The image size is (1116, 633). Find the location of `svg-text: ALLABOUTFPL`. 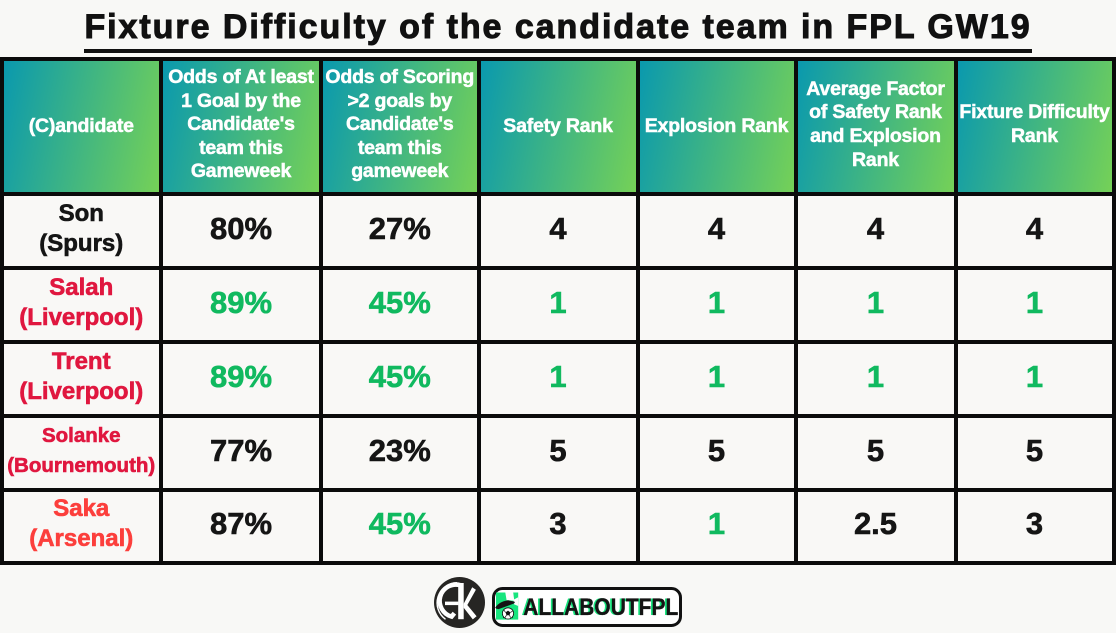

svg-text: ALLABOUTFPL is located at coordinates (600, 607).